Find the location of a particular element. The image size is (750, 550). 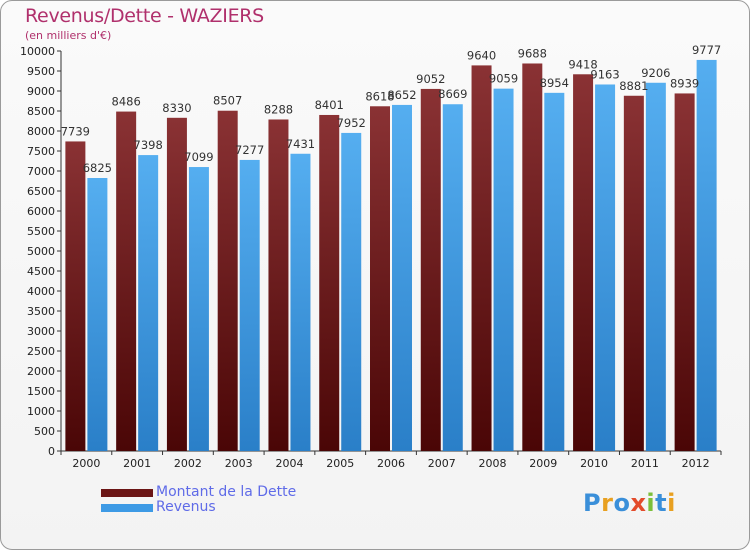

data-label-dette: 8330 is located at coordinates (176, 108).